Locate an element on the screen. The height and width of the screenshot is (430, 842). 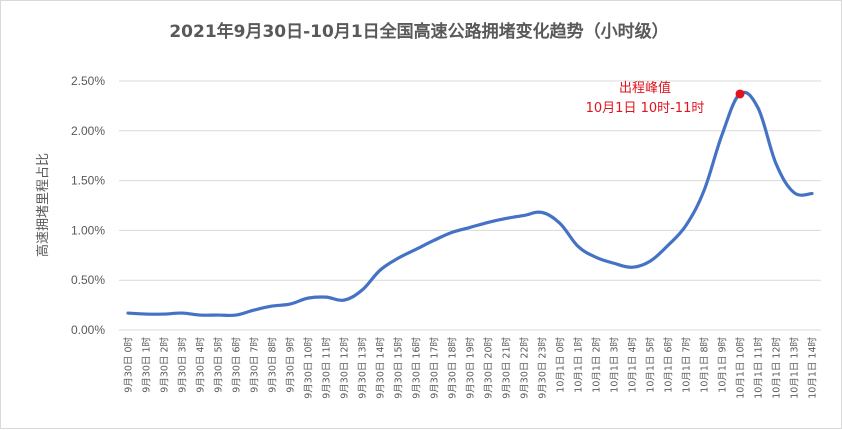
x-tick-label: 10月1日 2时 is located at coordinates (597, 365).